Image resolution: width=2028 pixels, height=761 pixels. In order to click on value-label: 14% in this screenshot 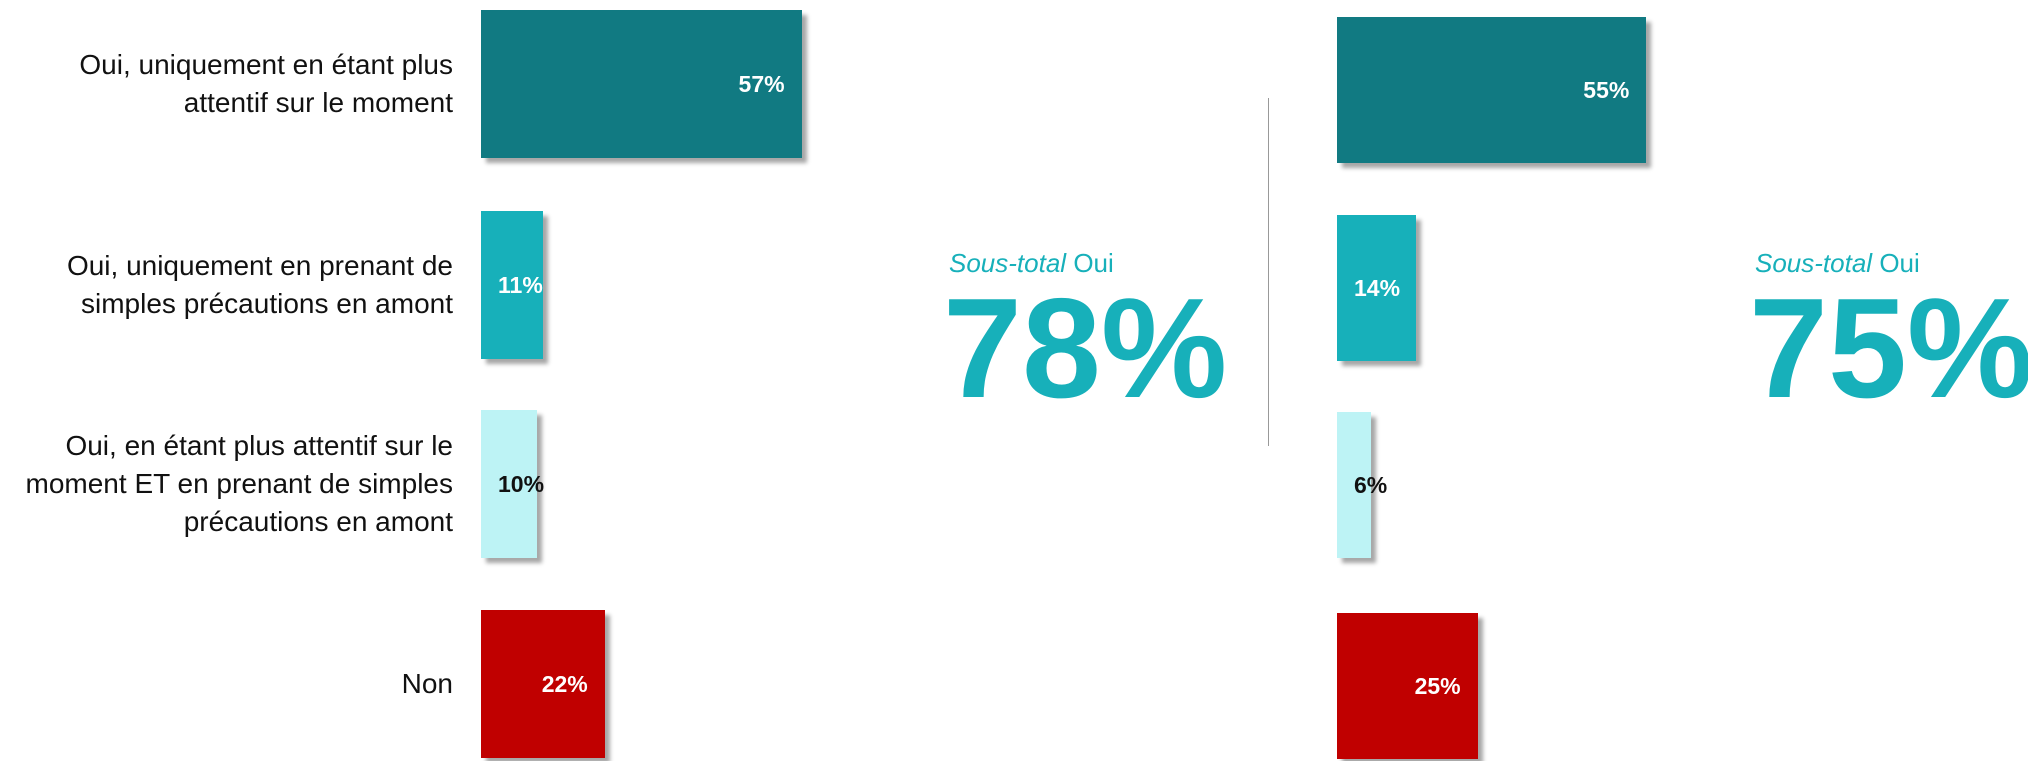, I will do `click(1377, 288)`.